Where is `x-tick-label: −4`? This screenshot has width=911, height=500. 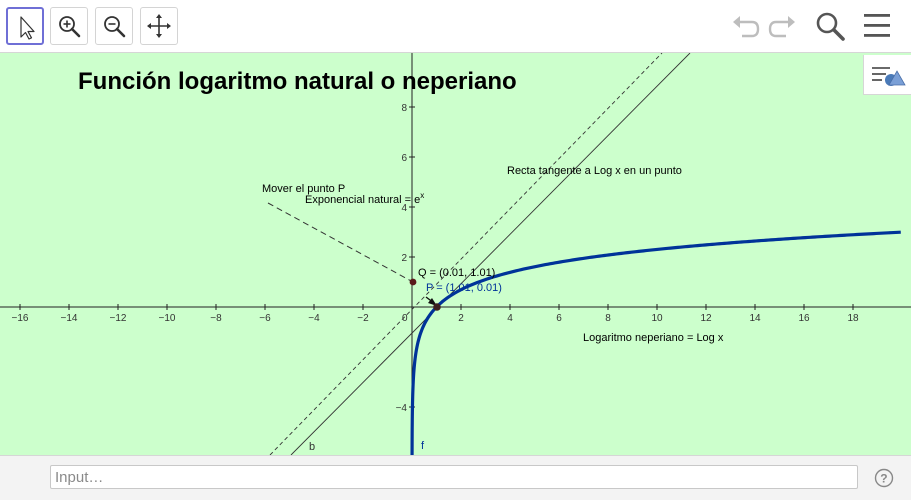
x-tick-label: −4 is located at coordinates (314, 318).